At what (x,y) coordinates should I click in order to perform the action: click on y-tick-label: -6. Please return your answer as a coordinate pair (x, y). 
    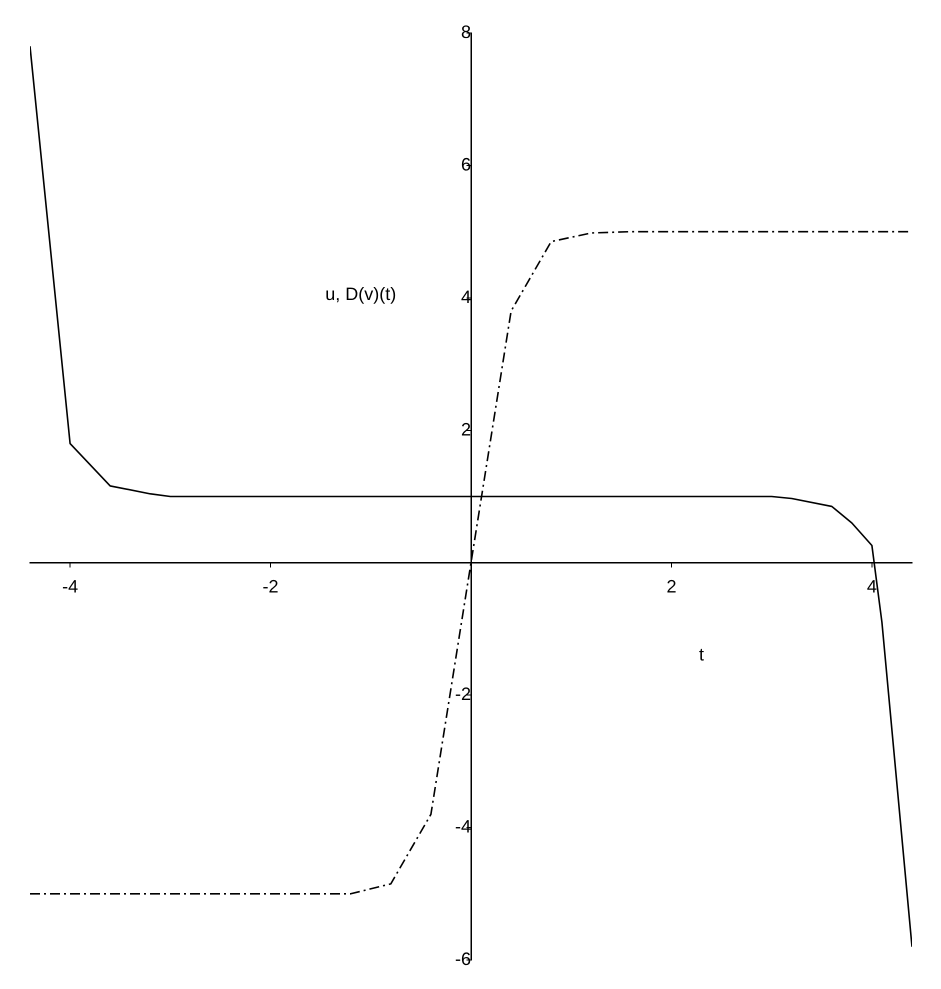
    Looking at the image, I should click on (462, 958).